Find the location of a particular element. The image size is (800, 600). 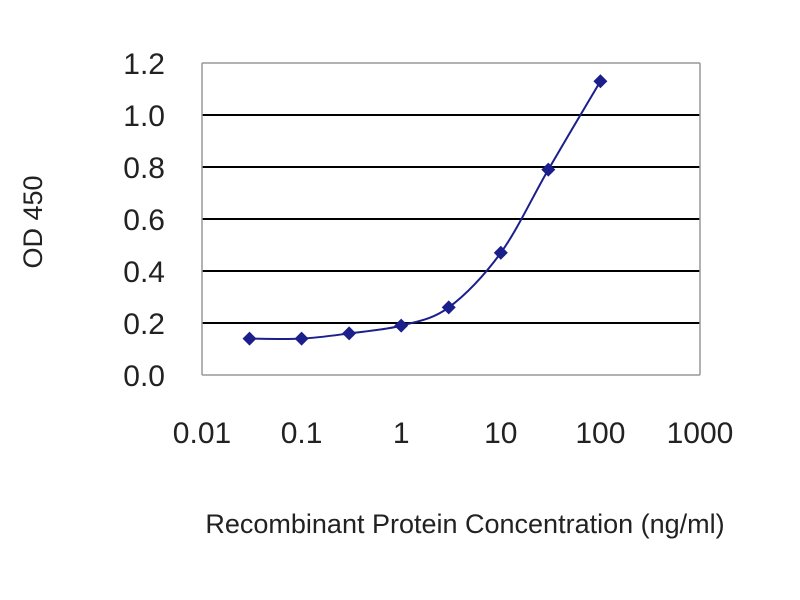

x-tick-label: 1 is located at coordinates (401, 433).